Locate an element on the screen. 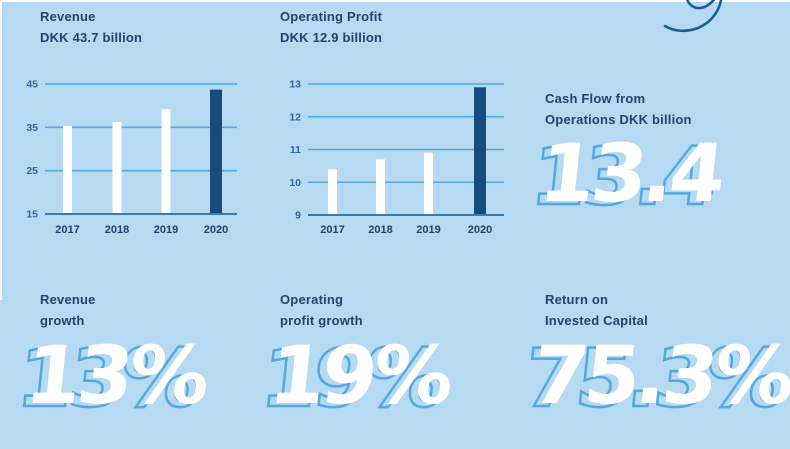  cash-flow-value: 13.4 13.4 is located at coordinates (626, 175).